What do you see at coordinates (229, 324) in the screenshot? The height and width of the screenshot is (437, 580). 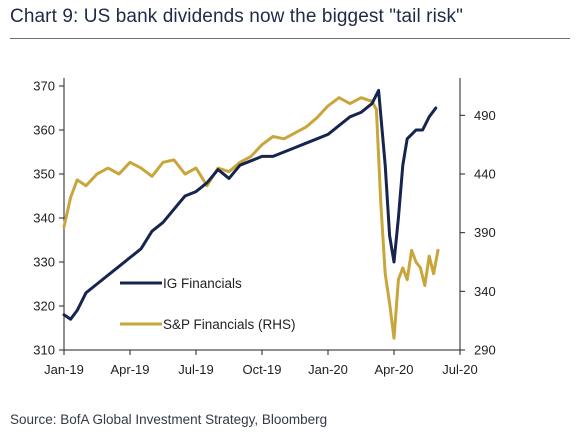 I see `legend-label-sp-financials: S&P Financials (RHS)` at bounding box center [229, 324].